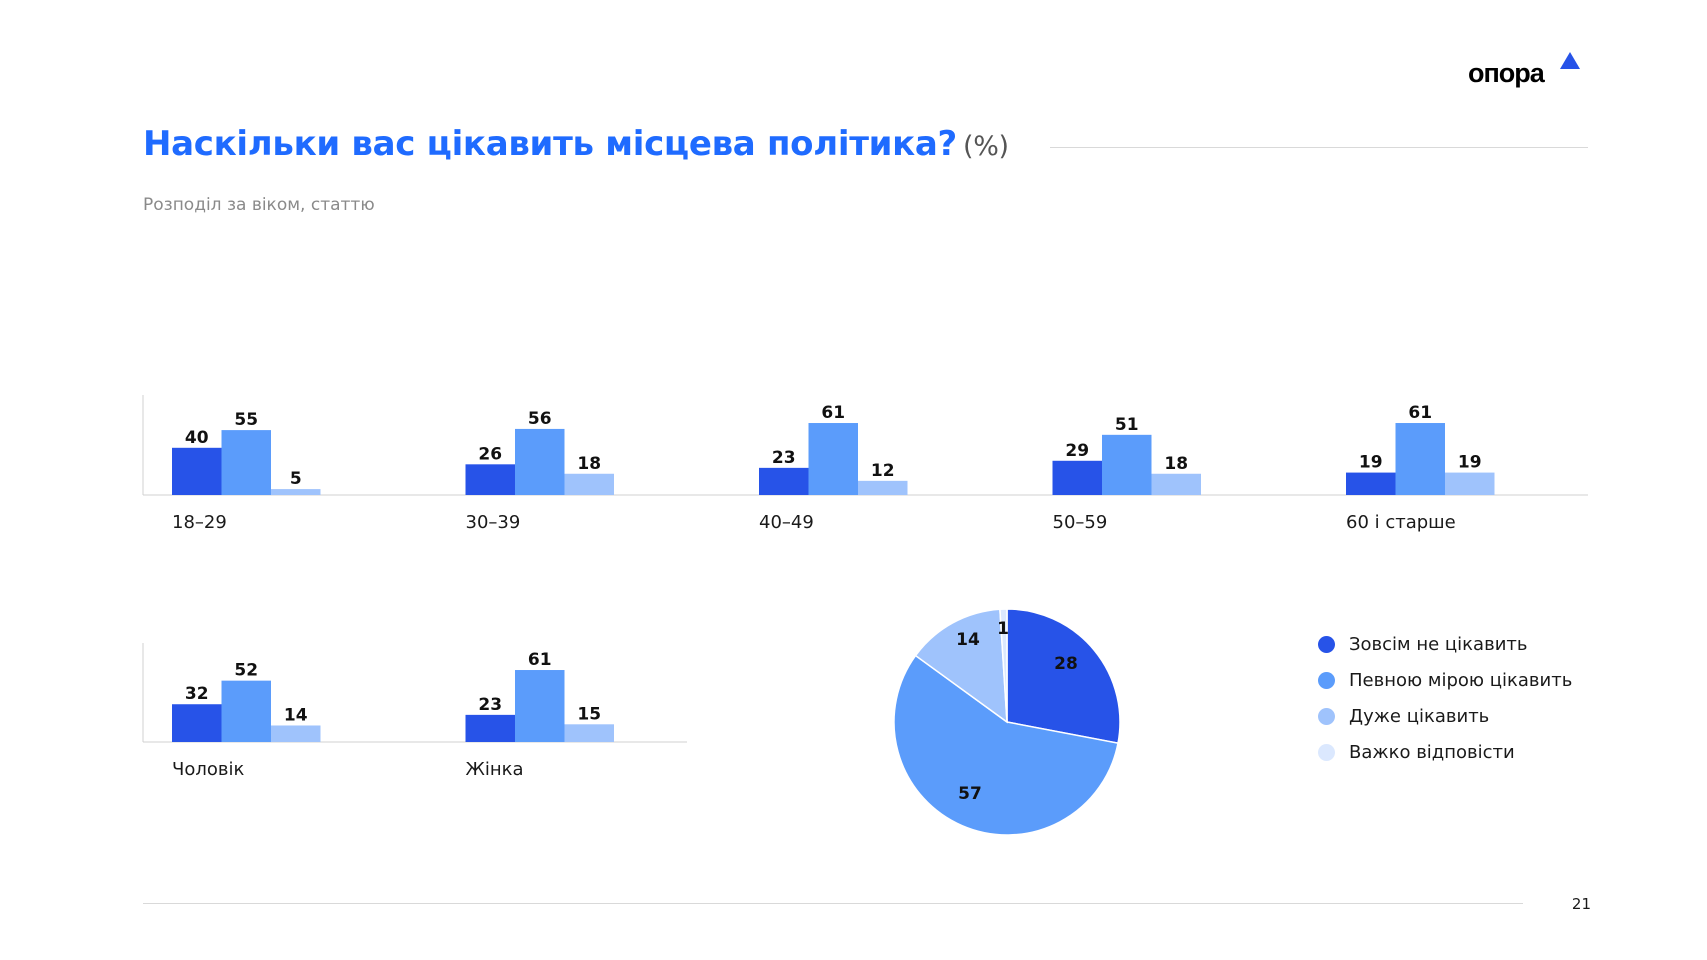 The height and width of the screenshot is (960, 1707). What do you see at coordinates (1401, 522) in the screenshot?
I see `category-label: 60 і старше` at bounding box center [1401, 522].